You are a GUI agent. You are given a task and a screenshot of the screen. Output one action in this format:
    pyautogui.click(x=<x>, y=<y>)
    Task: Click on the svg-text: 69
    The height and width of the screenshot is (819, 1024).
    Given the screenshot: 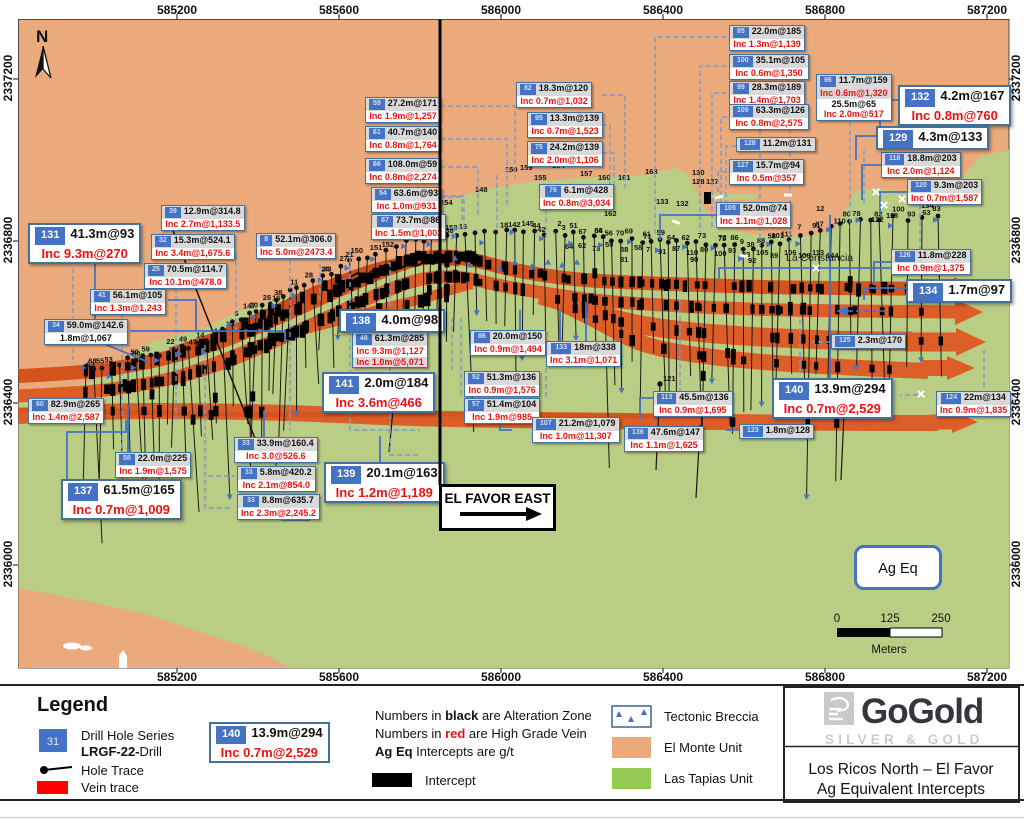 What is the action you would take?
    pyautogui.click(x=629, y=230)
    